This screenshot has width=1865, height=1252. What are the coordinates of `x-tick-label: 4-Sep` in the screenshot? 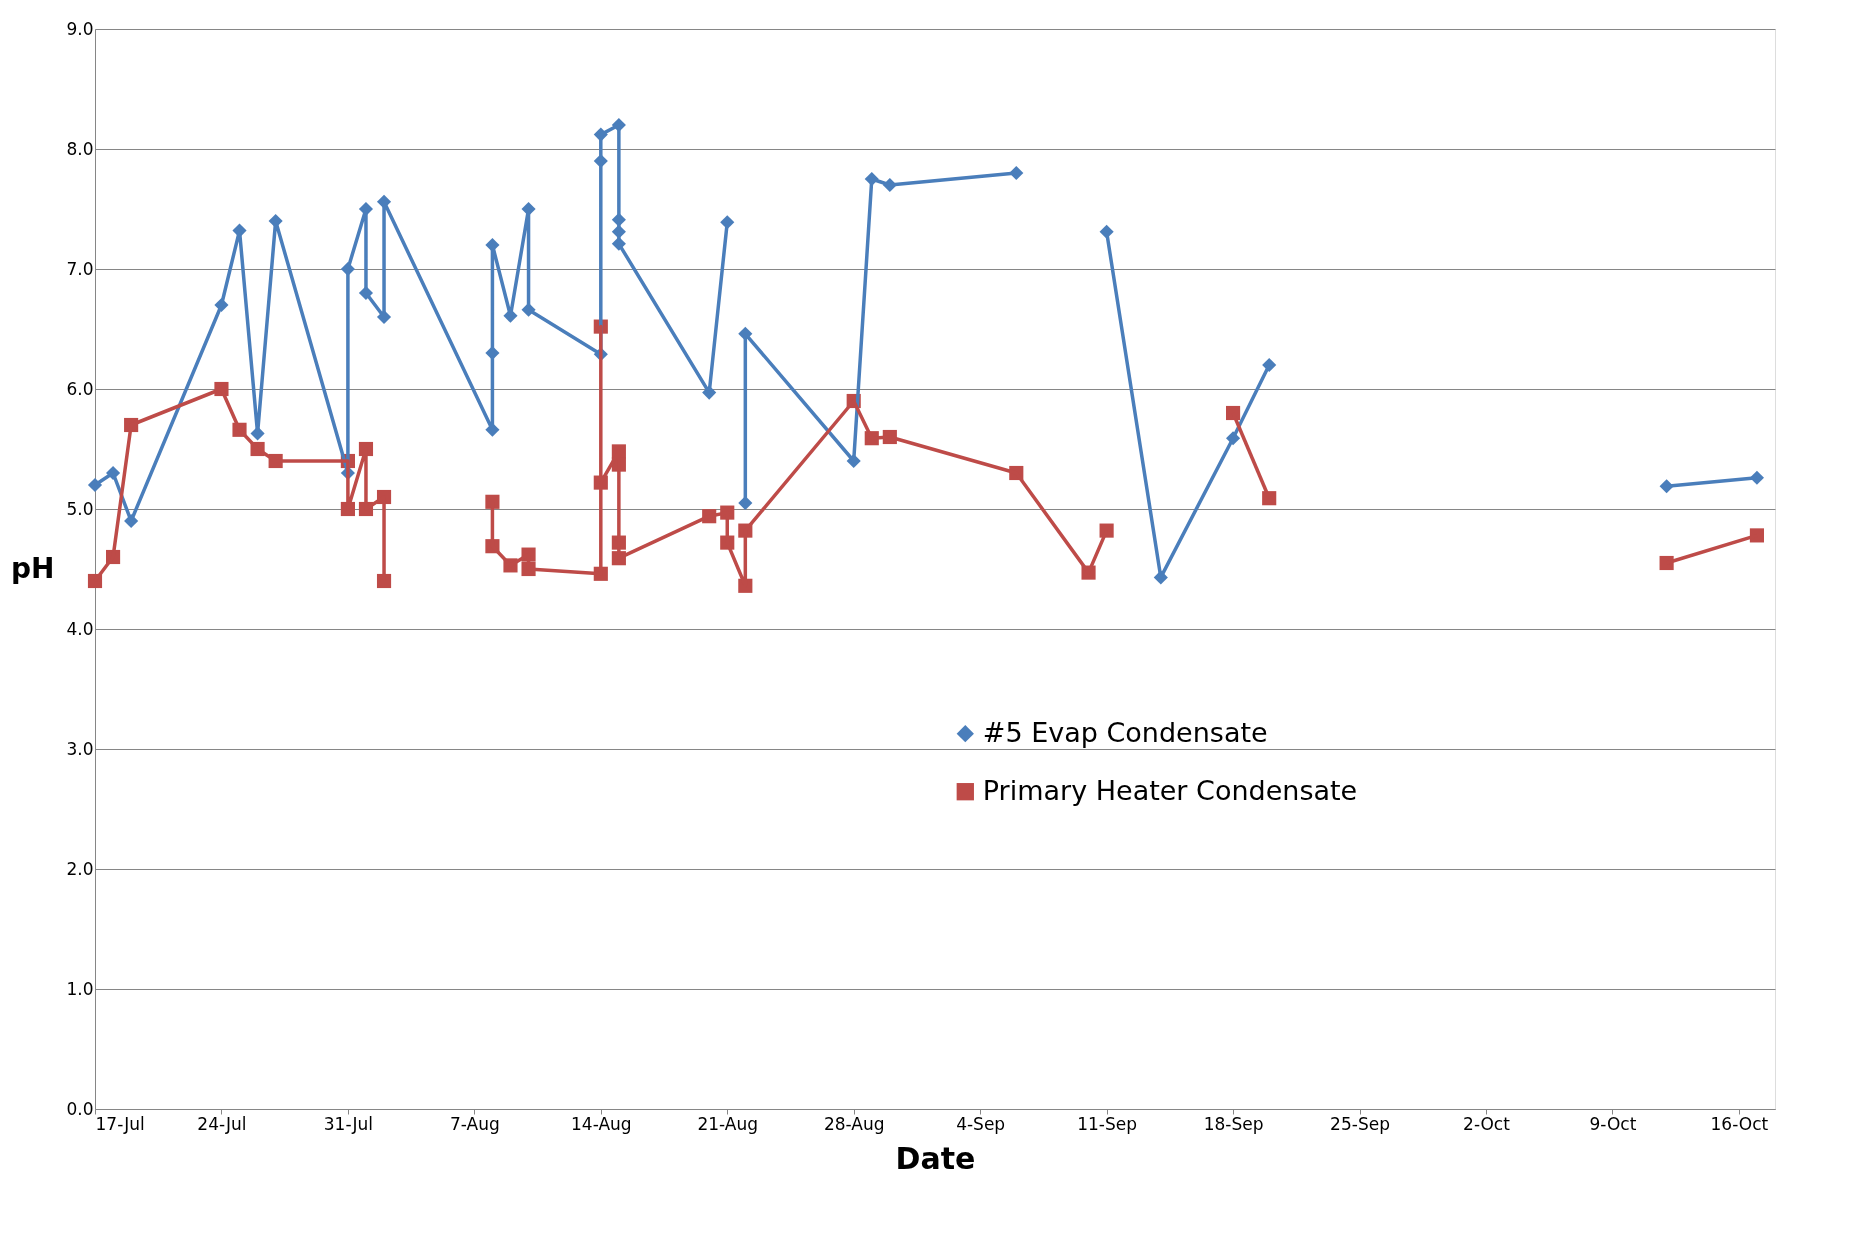 It's located at (981, 1123).